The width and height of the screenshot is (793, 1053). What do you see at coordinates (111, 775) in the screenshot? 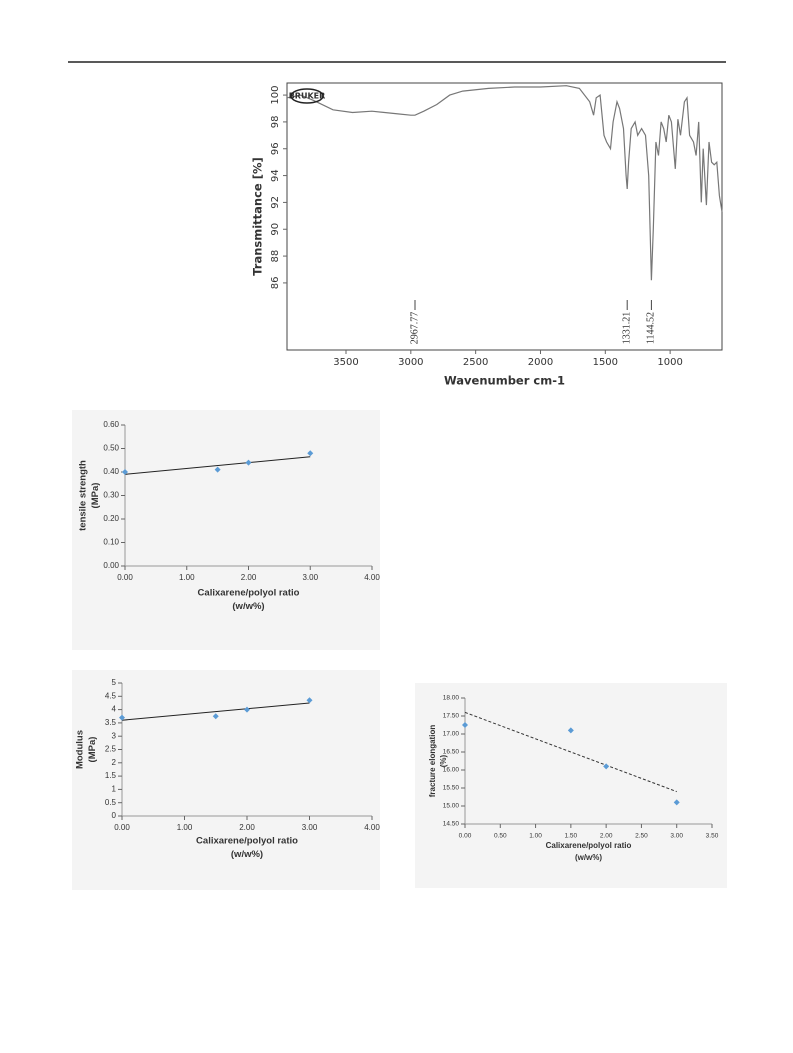
I see `y-tick-label: 1.5` at bounding box center [111, 775].